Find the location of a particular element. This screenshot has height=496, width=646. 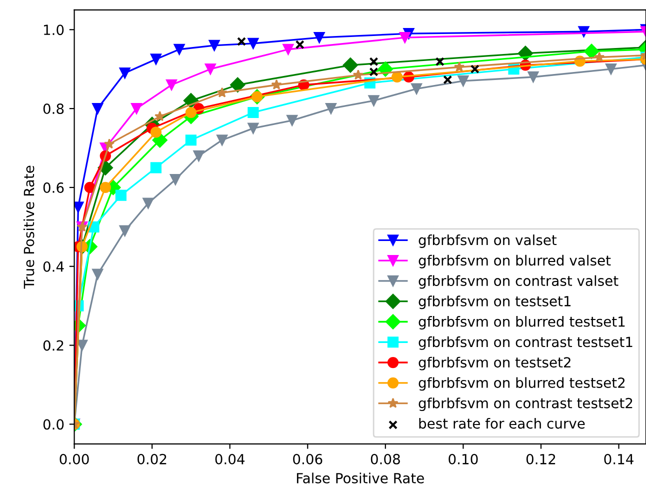

y-tick-label: 1.0 is located at coordinates (54, 30).